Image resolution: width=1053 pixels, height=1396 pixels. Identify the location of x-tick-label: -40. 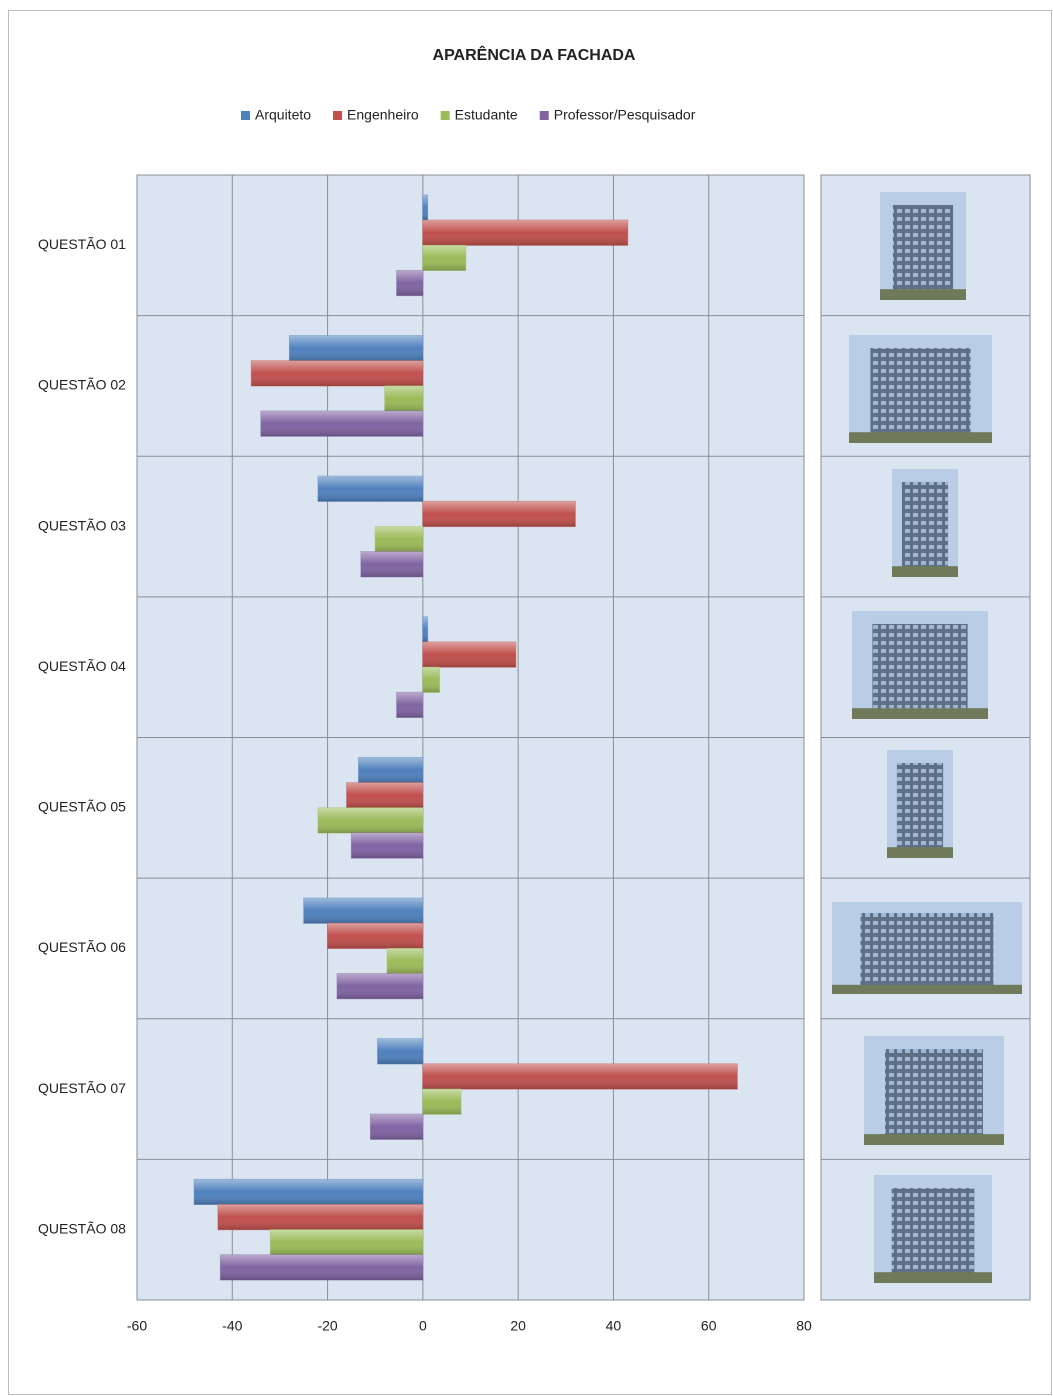
(232, 1326).